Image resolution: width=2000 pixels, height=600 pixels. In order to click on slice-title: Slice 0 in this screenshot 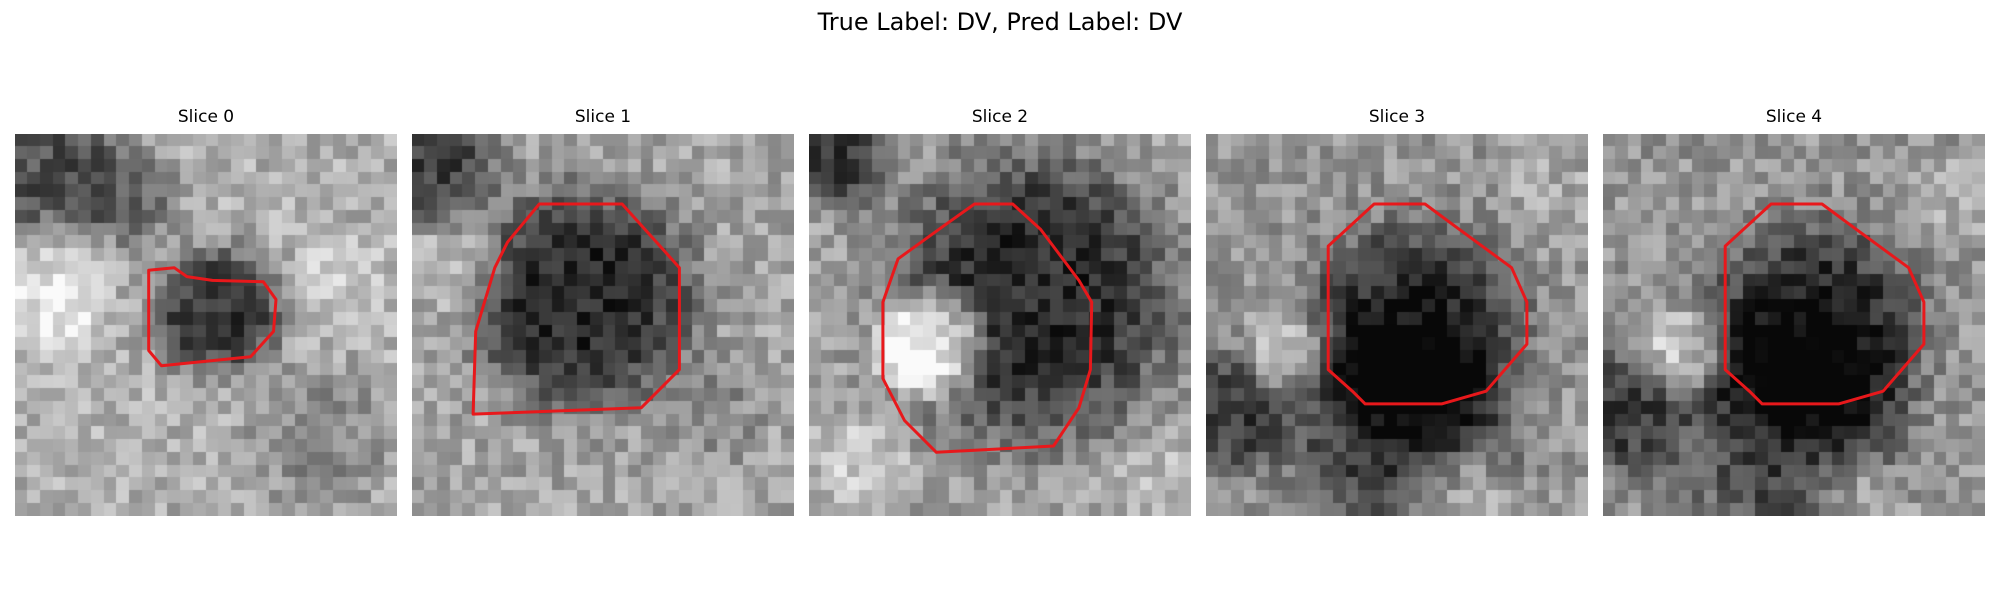, I will do `click(206, 117)`.